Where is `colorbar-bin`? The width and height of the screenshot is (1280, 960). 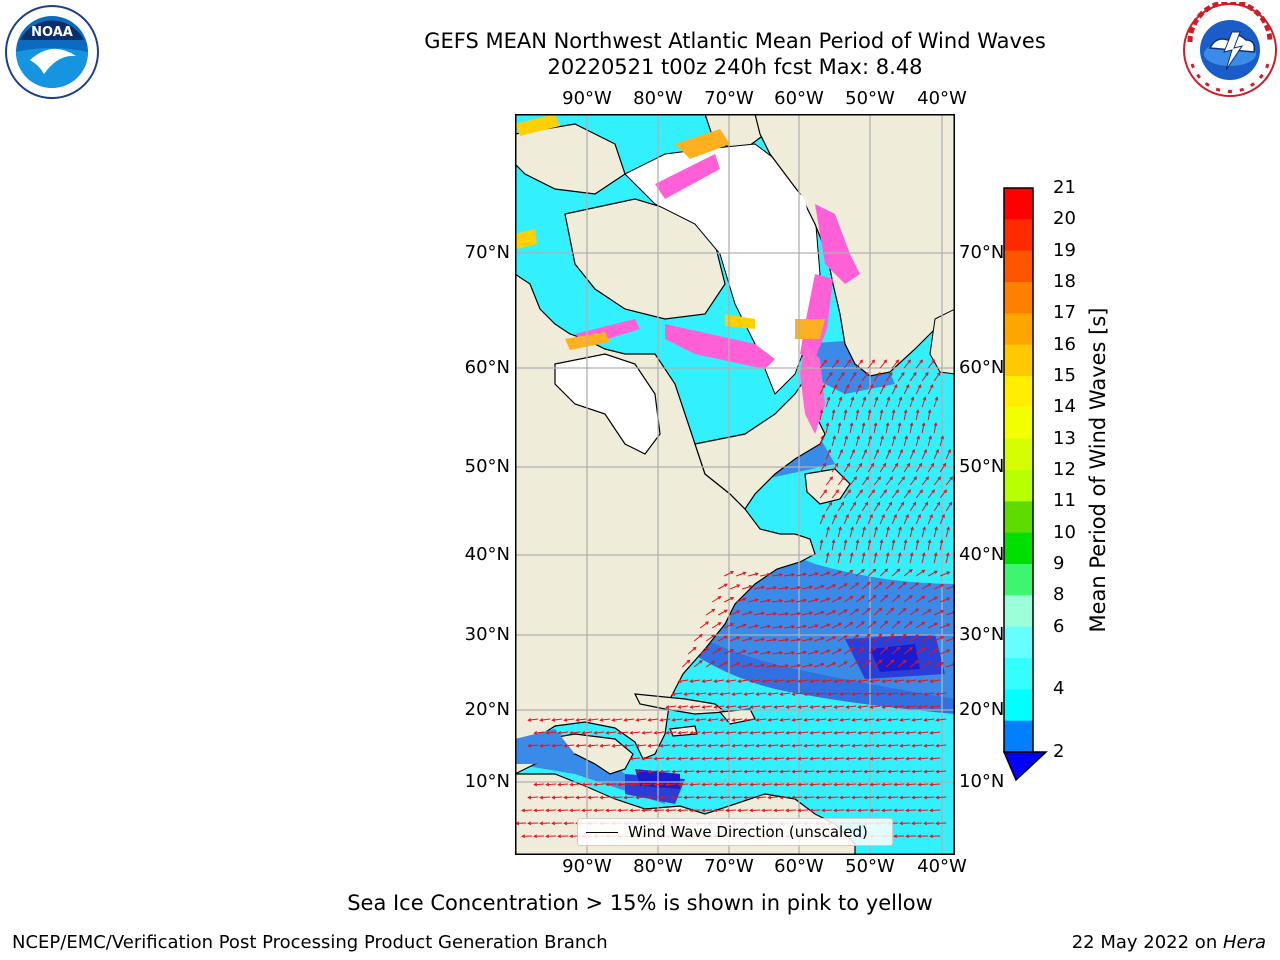
colorbar-bin is located at coordinates (1018, 611).